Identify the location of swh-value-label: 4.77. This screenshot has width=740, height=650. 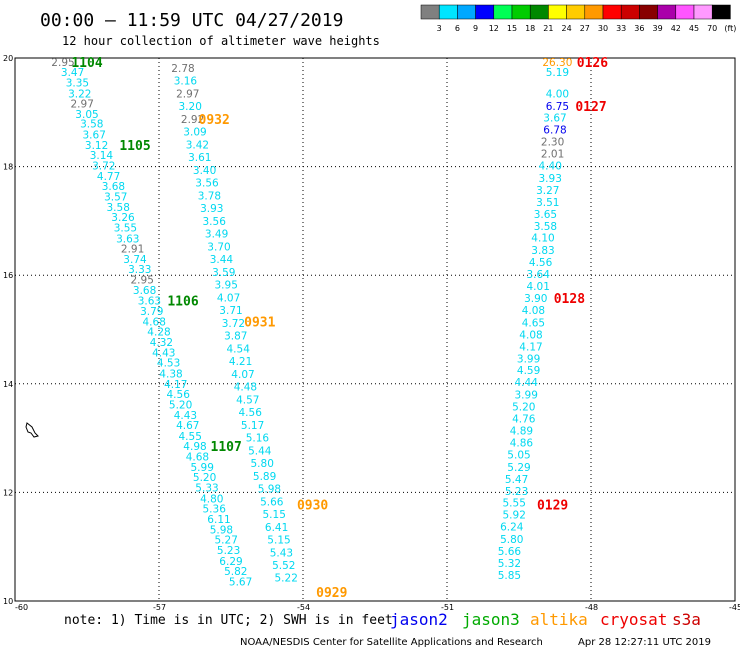
(108, 177).